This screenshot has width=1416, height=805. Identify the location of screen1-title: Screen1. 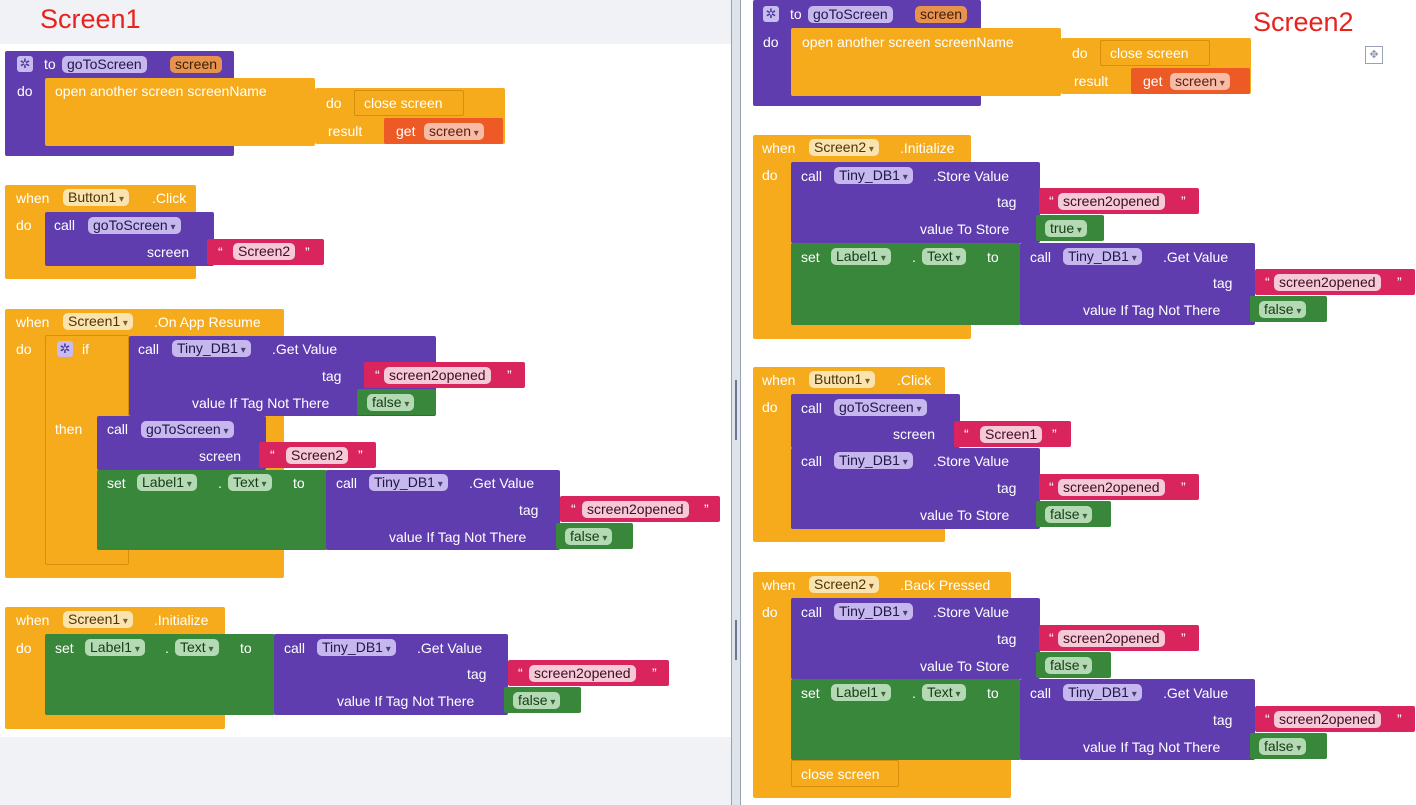
(90, 19).